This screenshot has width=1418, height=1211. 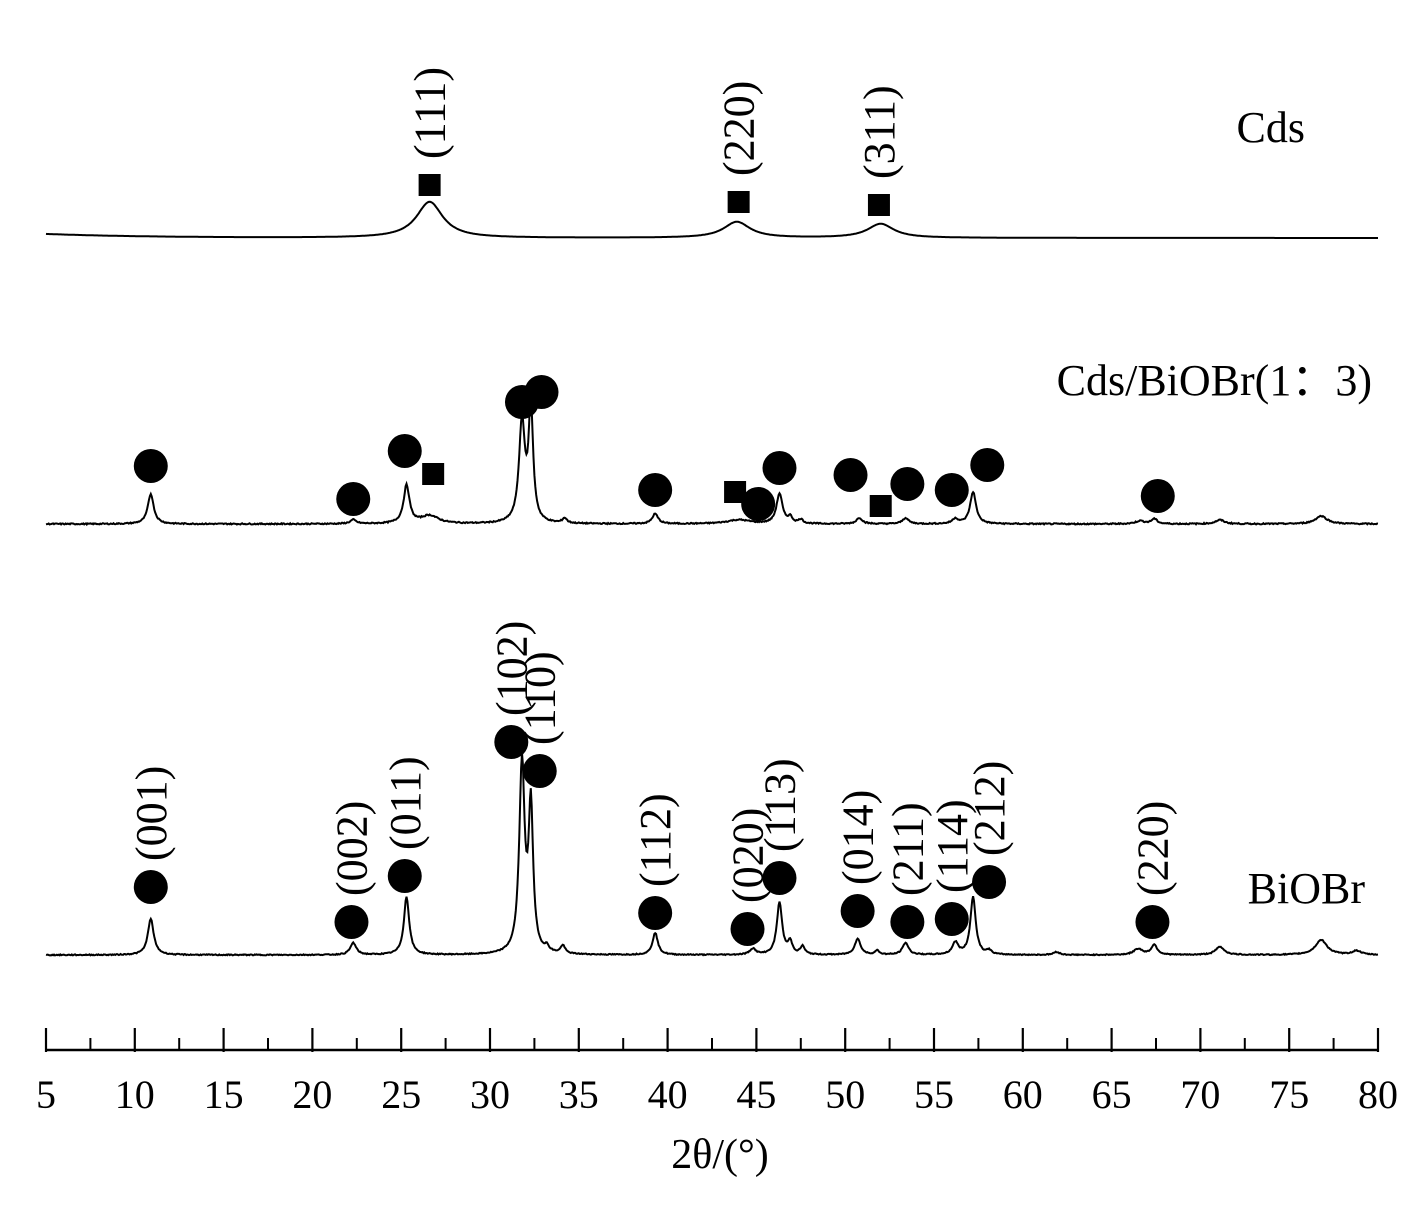 What do you see at coordinates (711, 153) in the screenshot?
I see `series-0: Cds (111) (220) (311)` at bounding box center [711, 153].